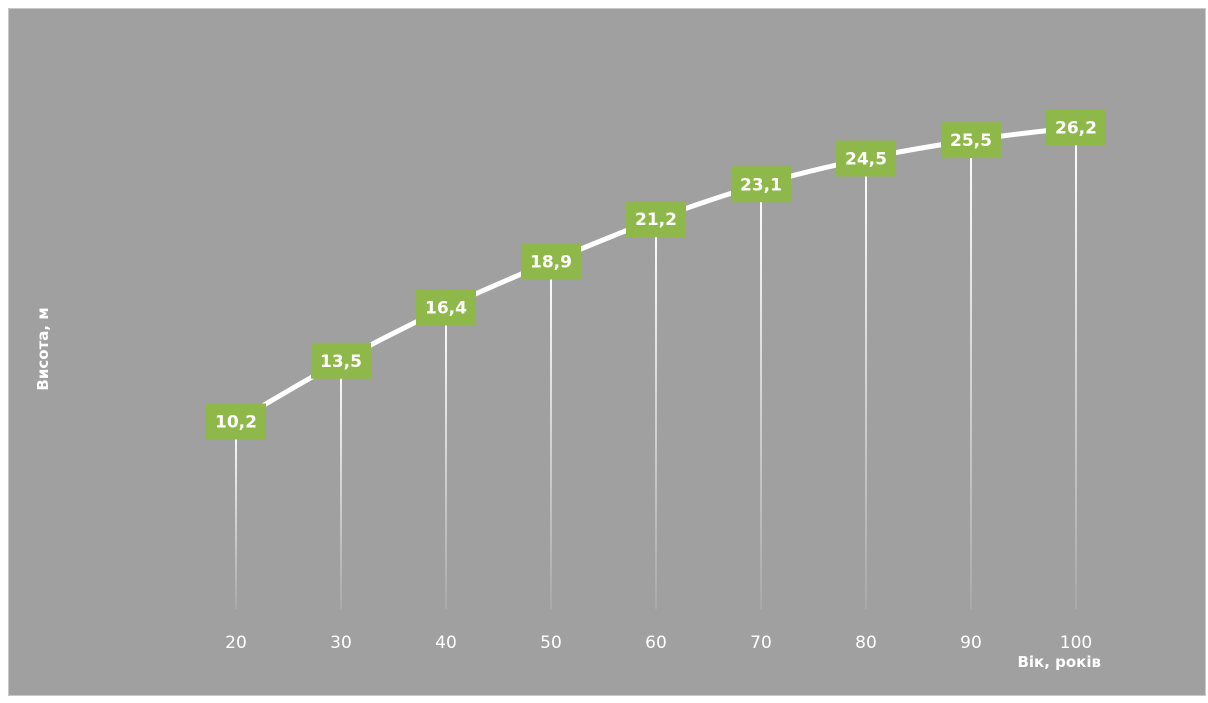  I want to click on data-label: 16,4, so click(446, 307).